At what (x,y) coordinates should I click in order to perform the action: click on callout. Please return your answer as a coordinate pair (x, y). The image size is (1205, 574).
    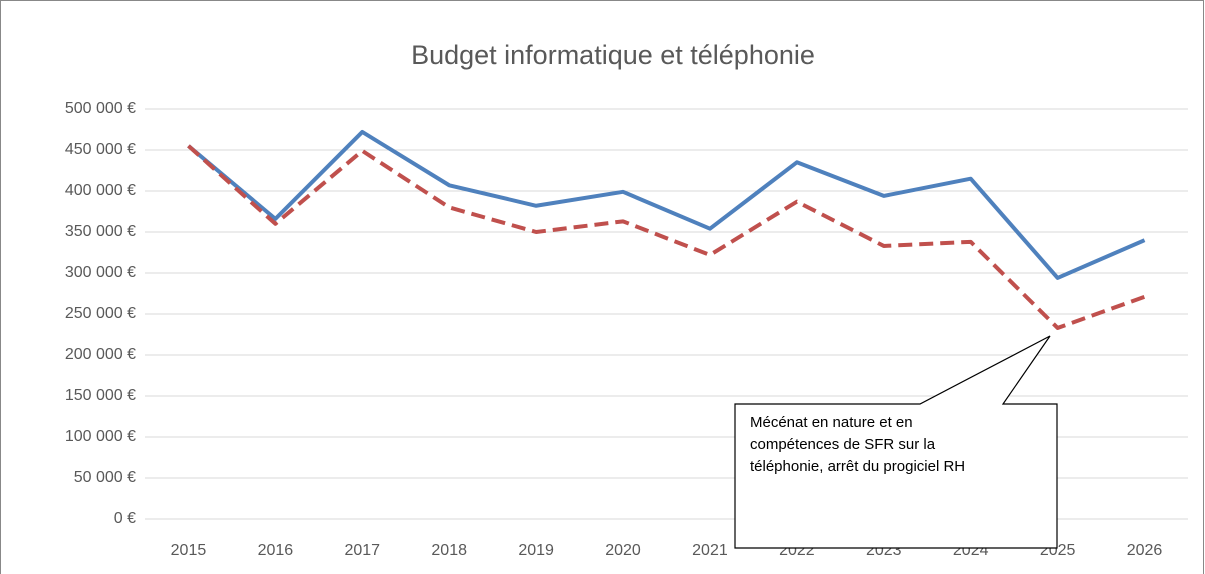
    Looking at the image, I should click on (896, 442).